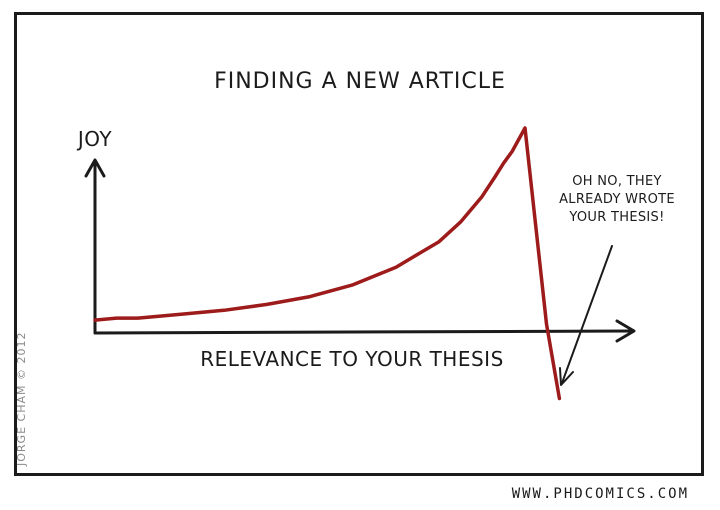  What do you see at coordinates (617, 280) in the screenshot?
I see `annotation-callout: OH NO, THEY ALREADY WROTE YOUR THESIS!` at bounding box center [617, 280].